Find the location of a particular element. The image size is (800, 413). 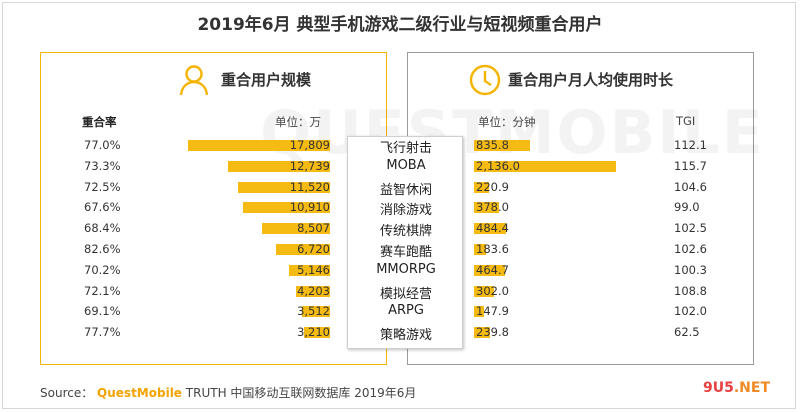

category-label: 飞行射击 is located at coordinates (405, 148).